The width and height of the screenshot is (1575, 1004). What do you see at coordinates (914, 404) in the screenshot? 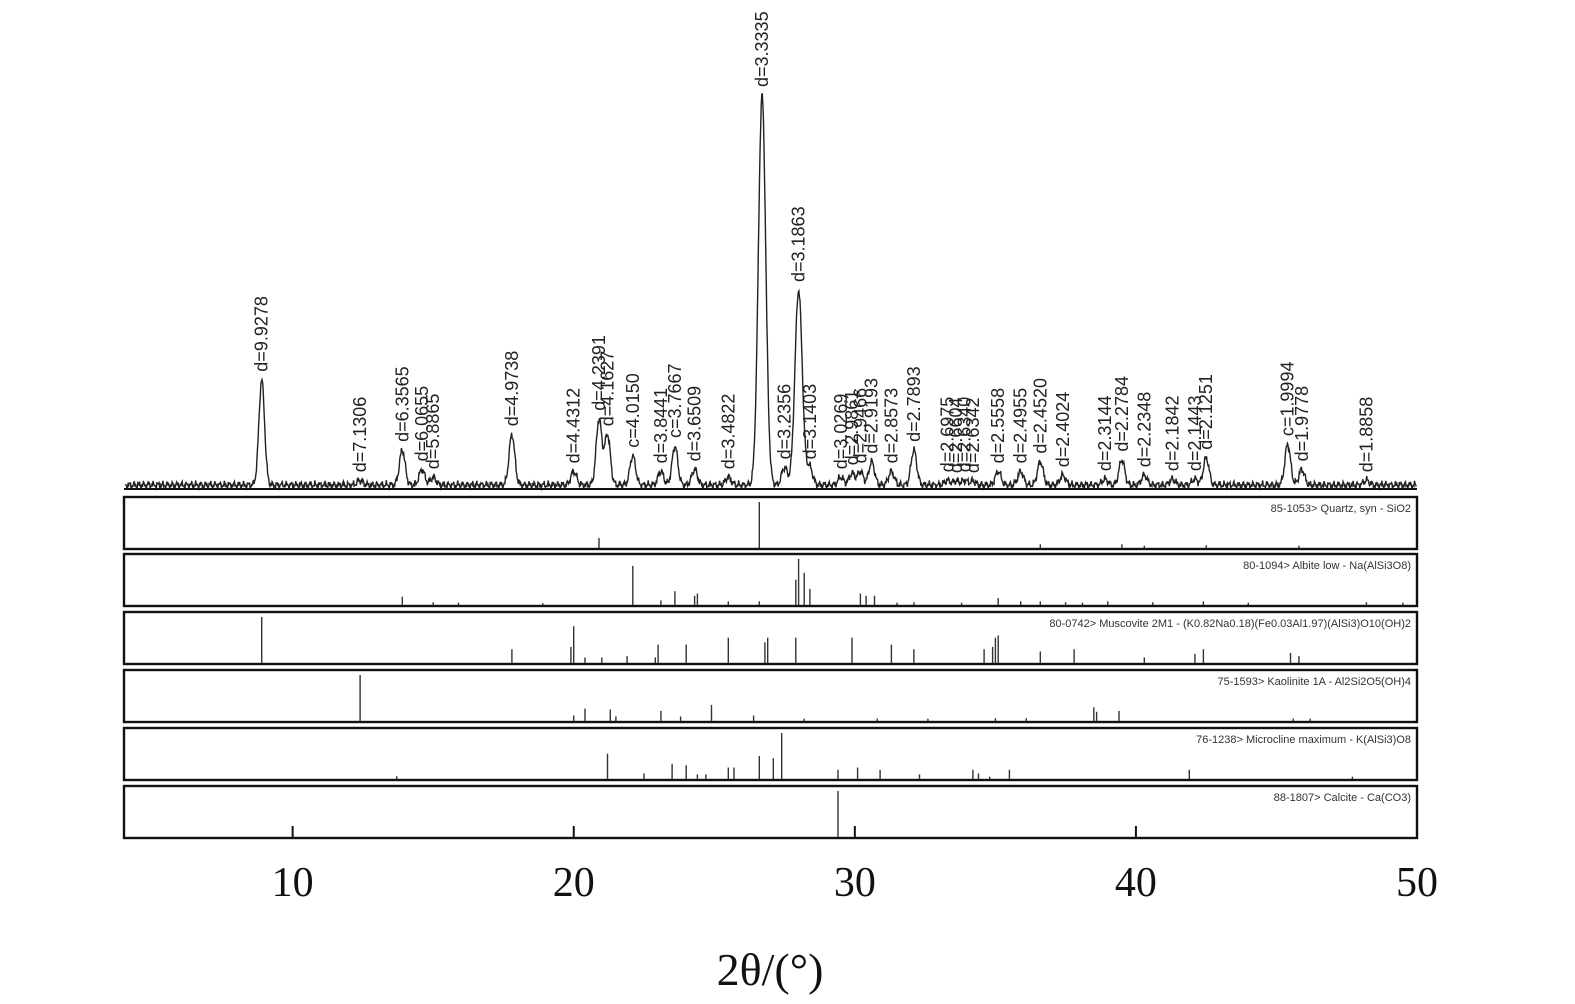
I see `peak-label: d=2.7893` at bounding box center [914, 404].